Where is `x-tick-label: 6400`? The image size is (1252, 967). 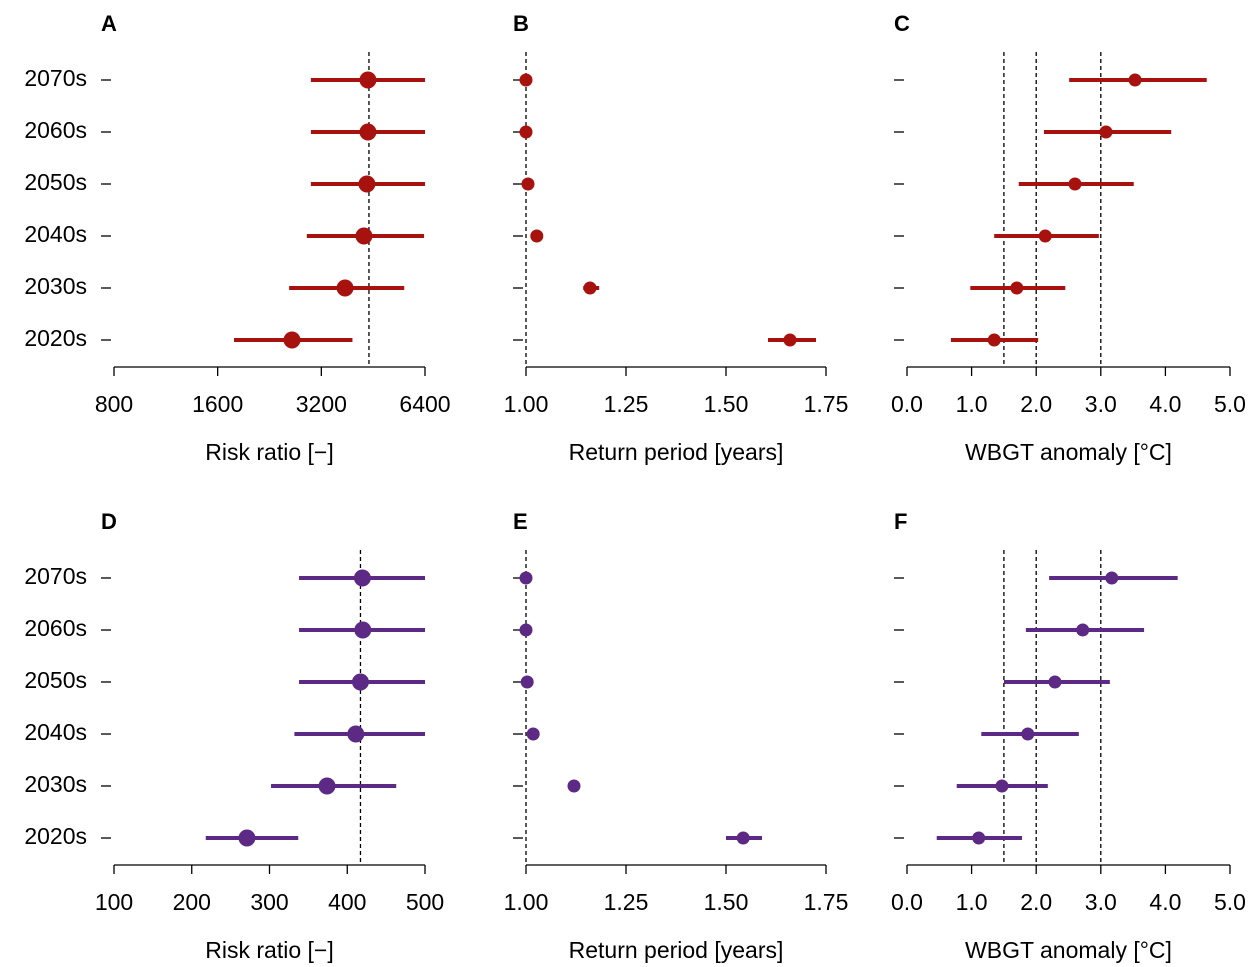 x-tick-label: 6400 is located at coordinates (424, 404).